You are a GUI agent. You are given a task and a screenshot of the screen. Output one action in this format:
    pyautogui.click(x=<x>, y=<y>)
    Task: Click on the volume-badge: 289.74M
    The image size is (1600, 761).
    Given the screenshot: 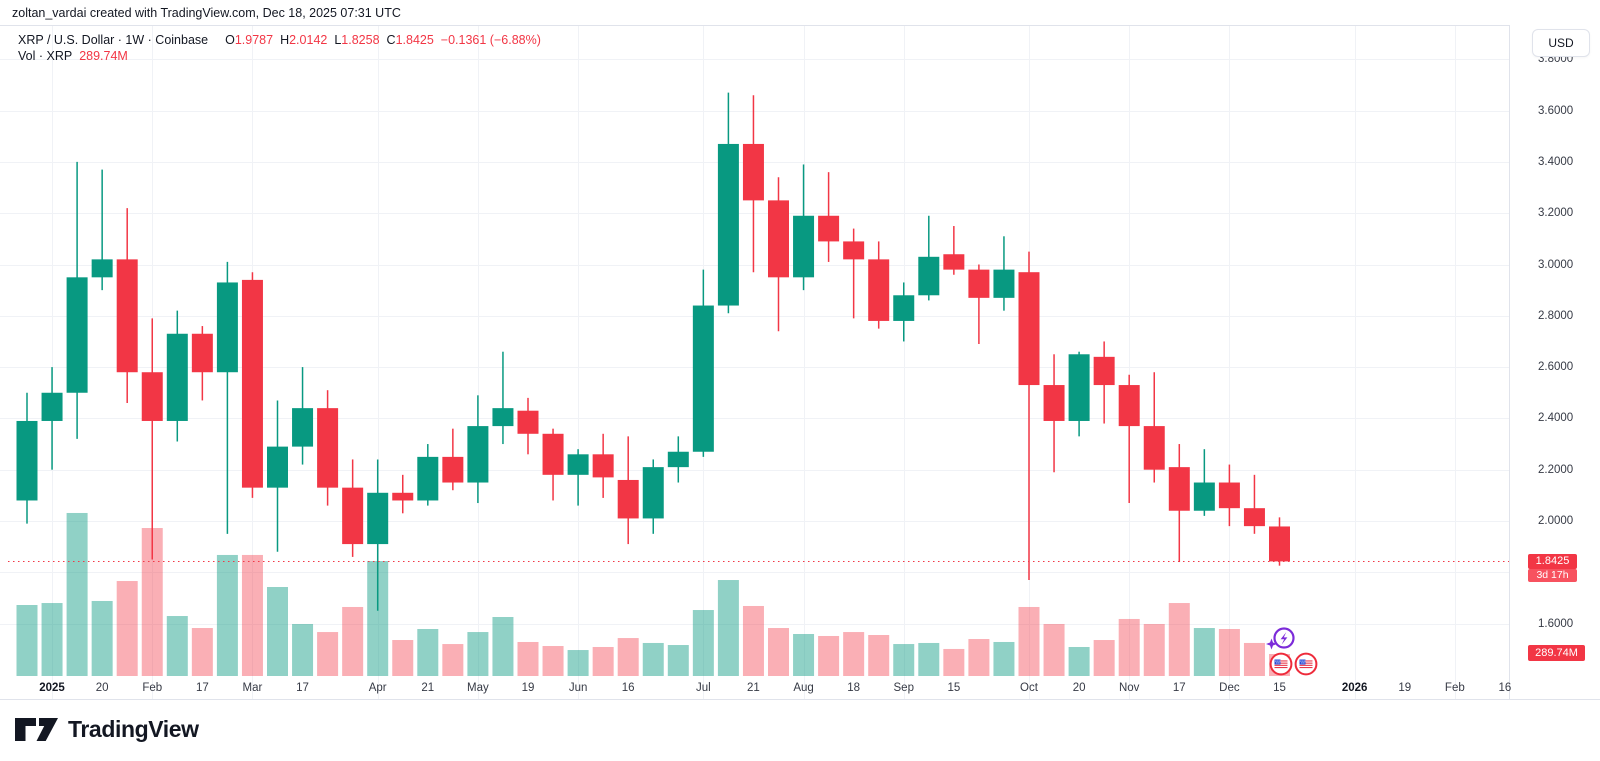 What is the action you would take?
    pyautogui.click(x=1556, y=653)
    